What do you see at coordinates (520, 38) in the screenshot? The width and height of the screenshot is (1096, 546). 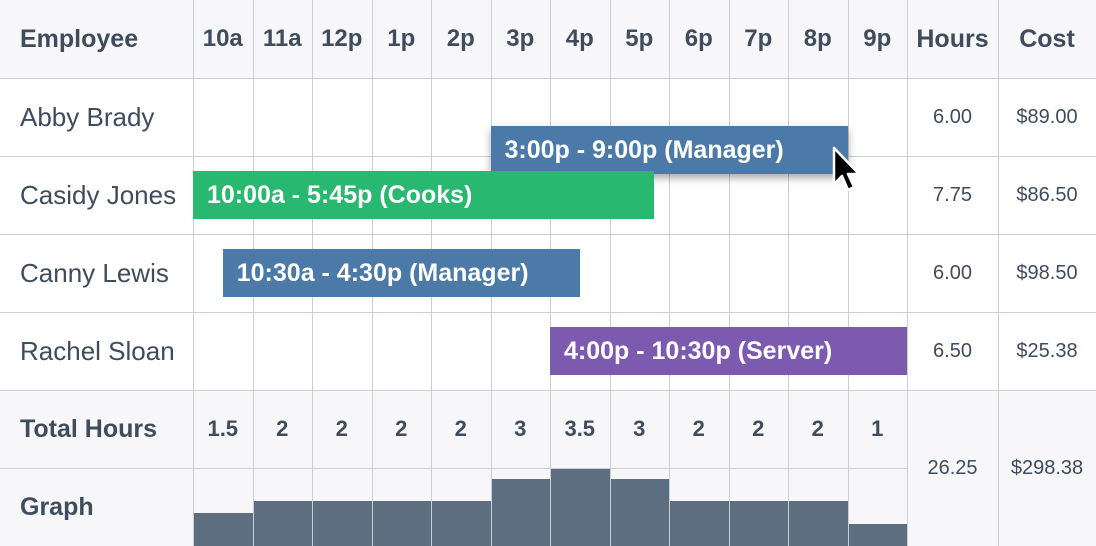 I see `time-column-header: 3p` at bounding box center [520, 38].